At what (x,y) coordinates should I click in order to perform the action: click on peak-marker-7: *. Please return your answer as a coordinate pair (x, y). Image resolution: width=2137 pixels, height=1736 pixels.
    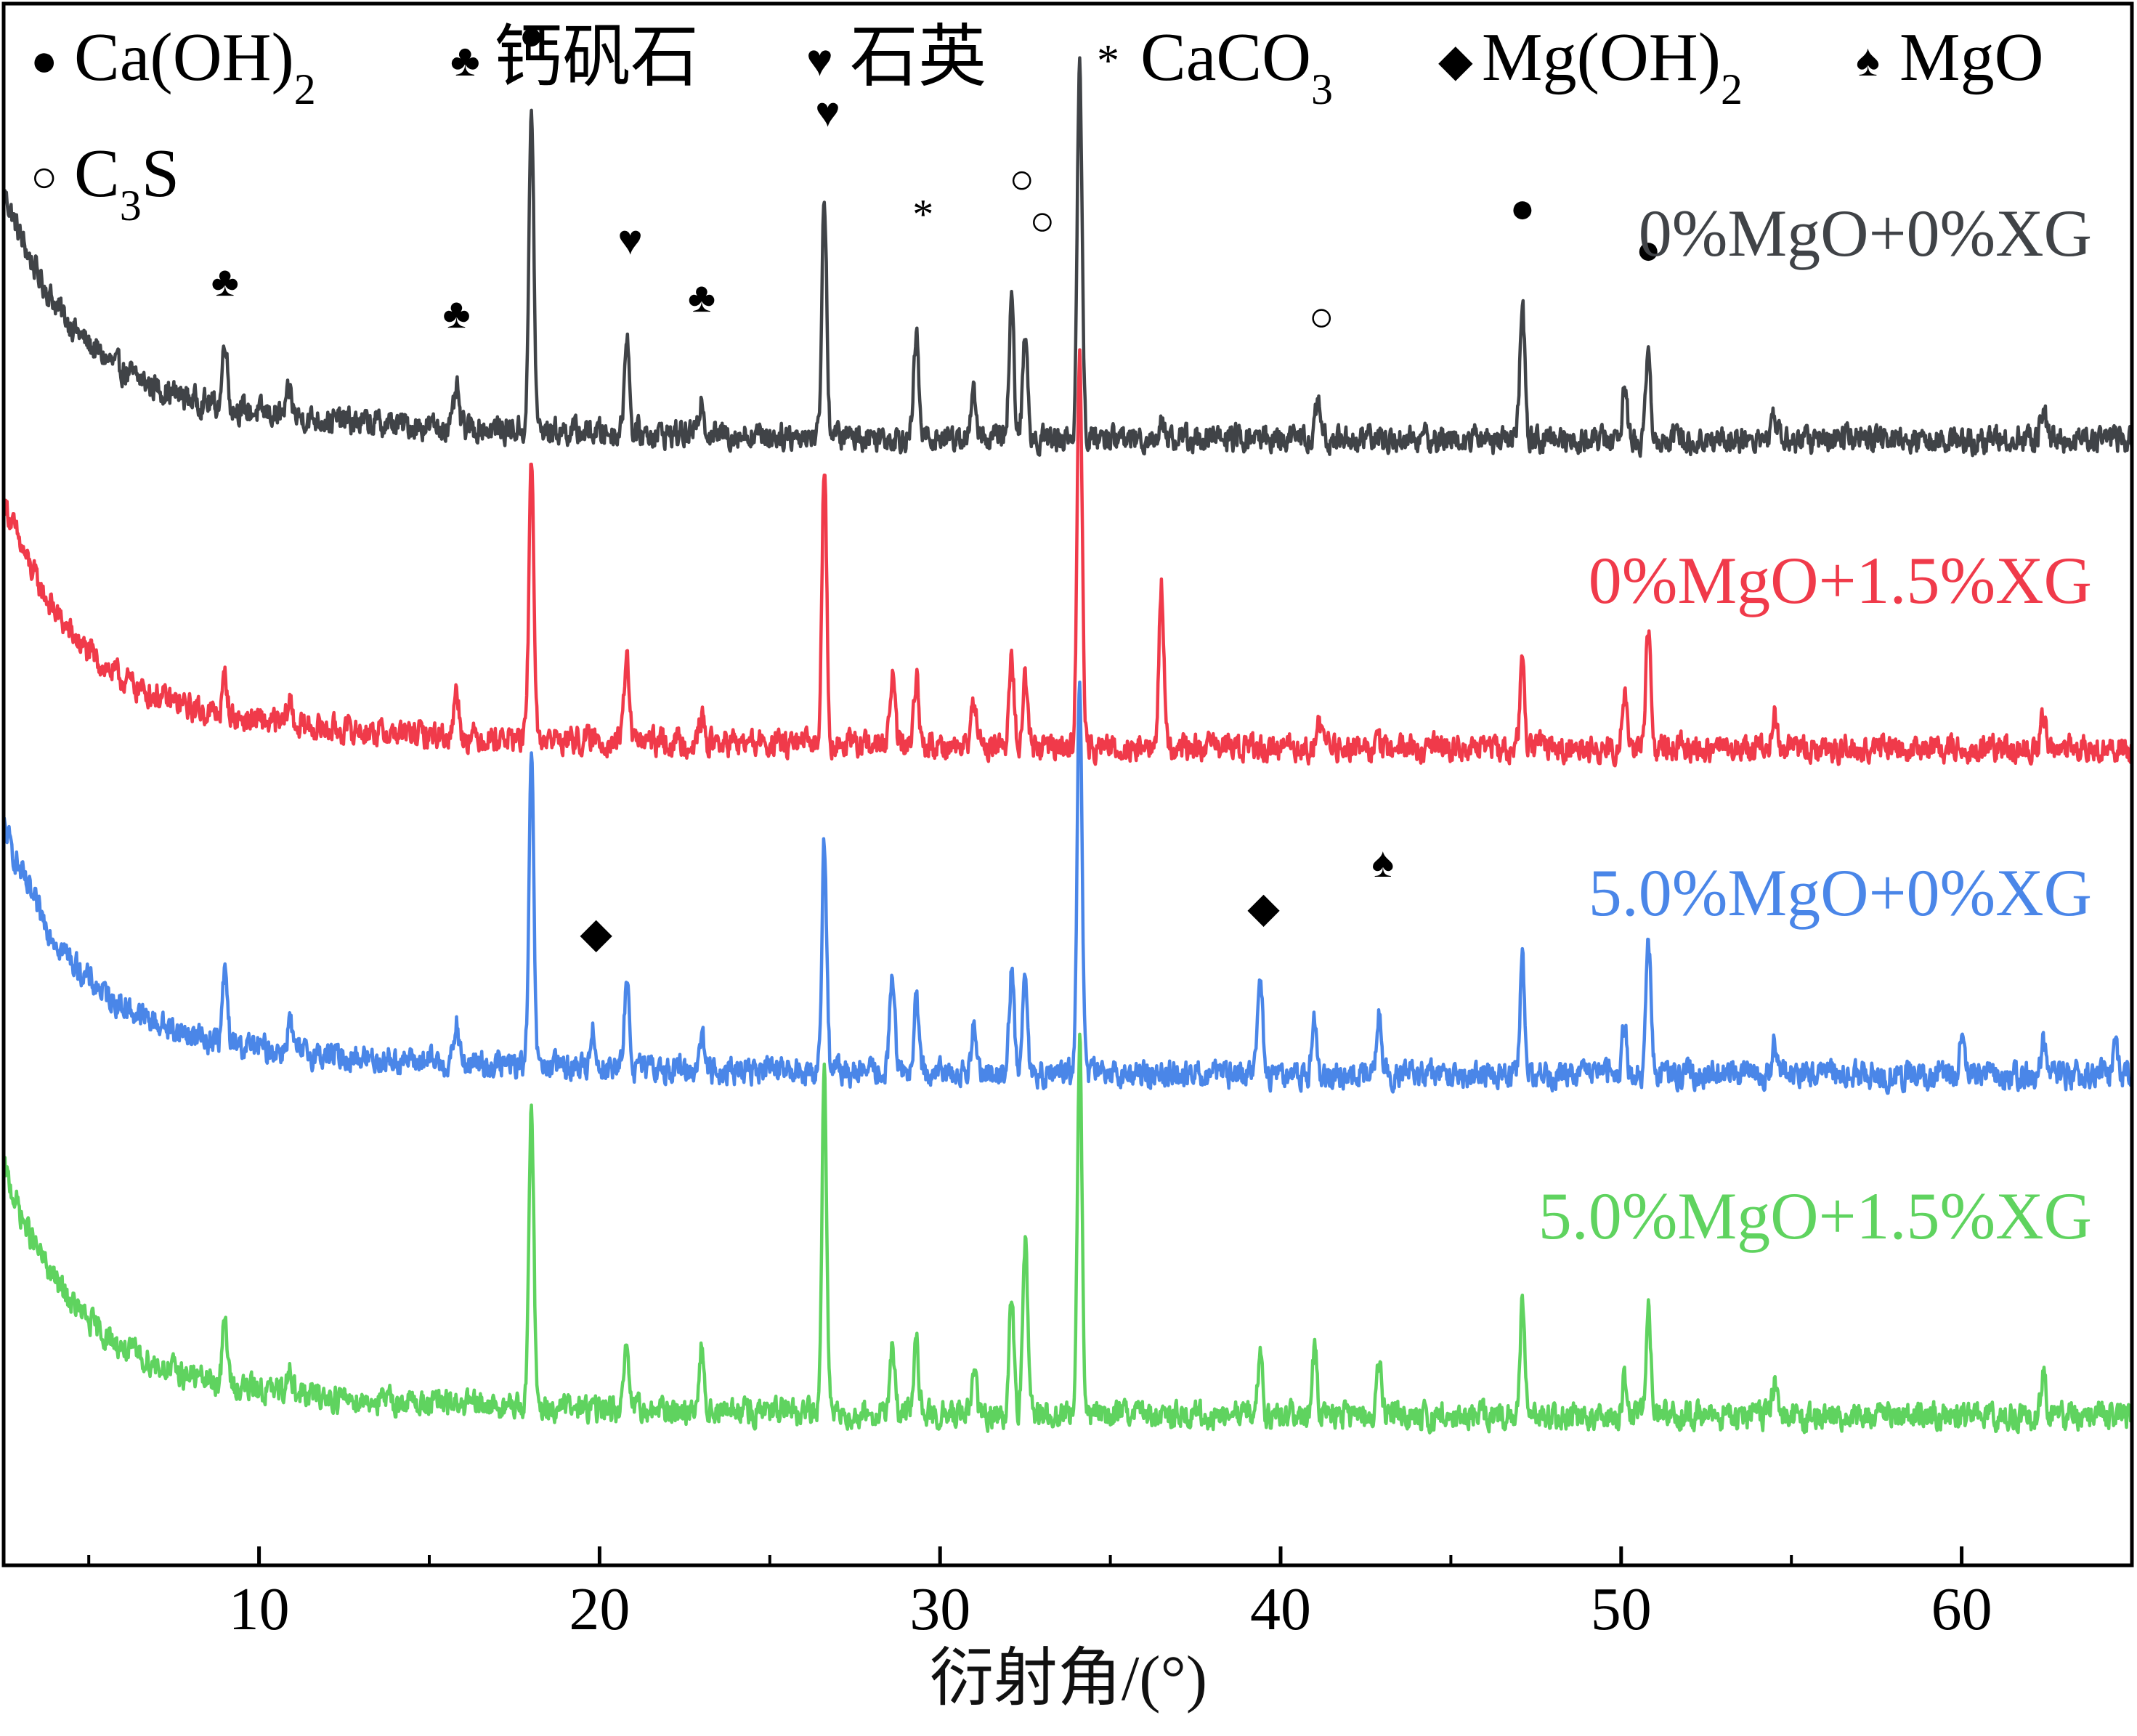
    Looking at the image, I should click on (922, 214).